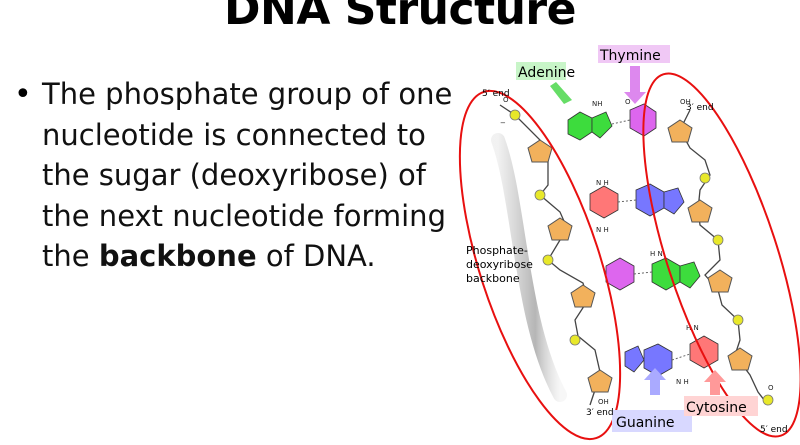 This screenshot has height=445, width=800. What do you see at coordinates (700, 108) in the screenshot?
I see `three-prime-top-label: 3′ end` at bounding box center [700, 108].